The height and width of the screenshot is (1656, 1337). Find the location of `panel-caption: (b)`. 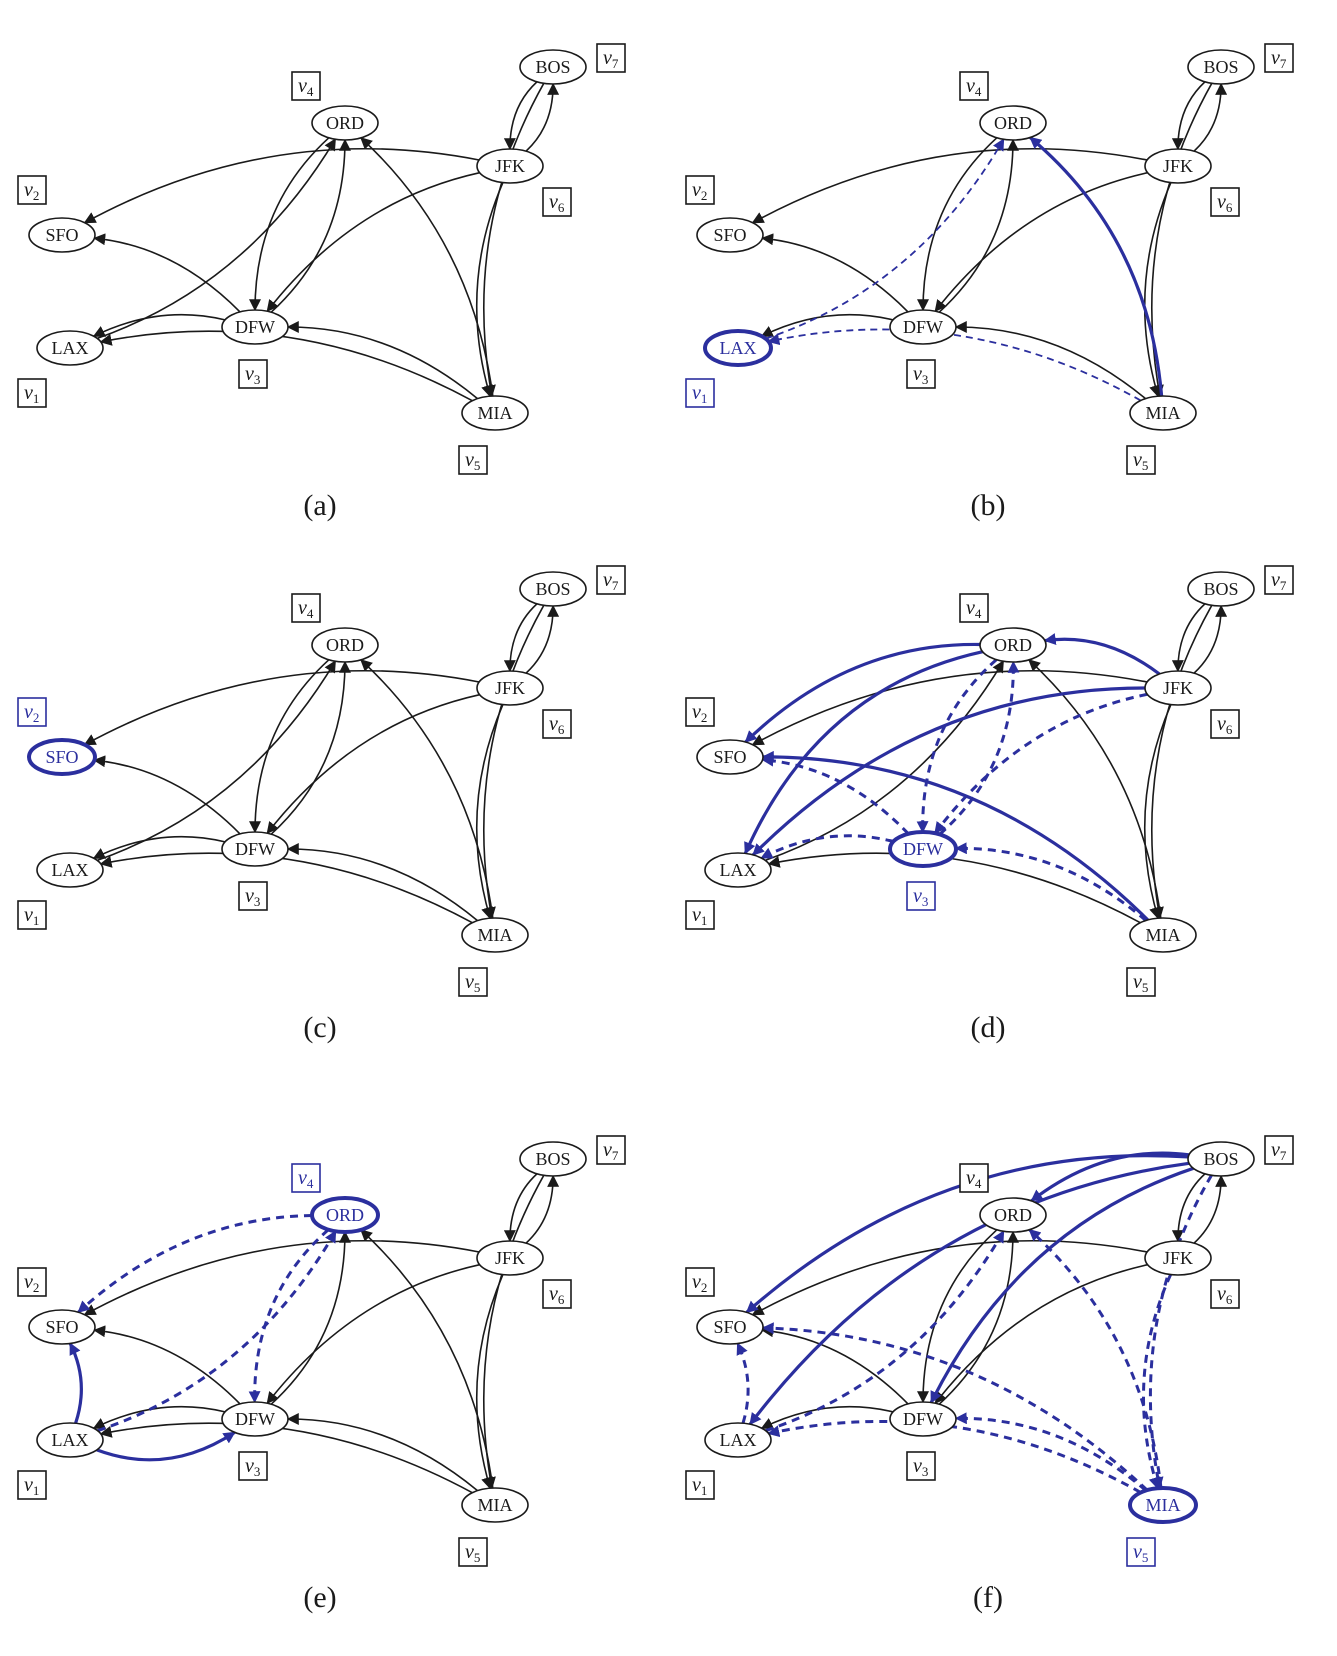

panel-caption: (b) is located at coordinates (988, 505).